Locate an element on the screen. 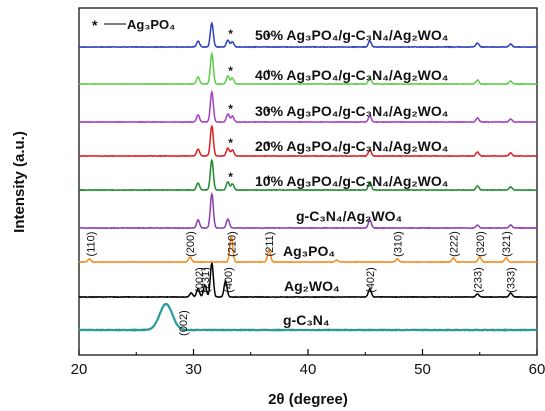  series-label-8: 50% Ag₃PO₄/g-C₃N₄/Ag₂WO₄ is located at coordinates (351, 35).